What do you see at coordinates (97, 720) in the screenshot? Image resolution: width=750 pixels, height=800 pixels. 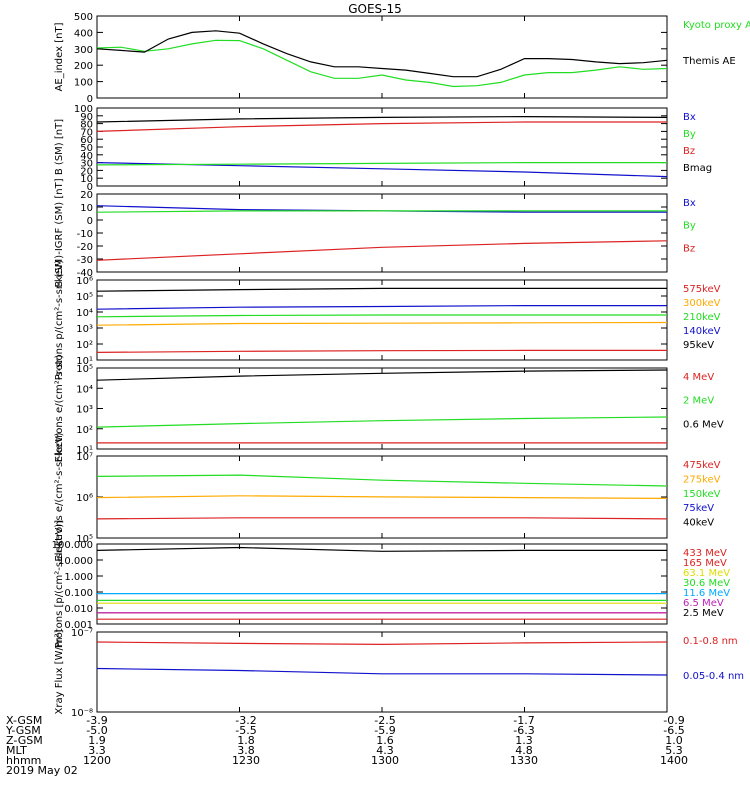 I see `orbit-value: -3.9` at bounding box center [97, 720].